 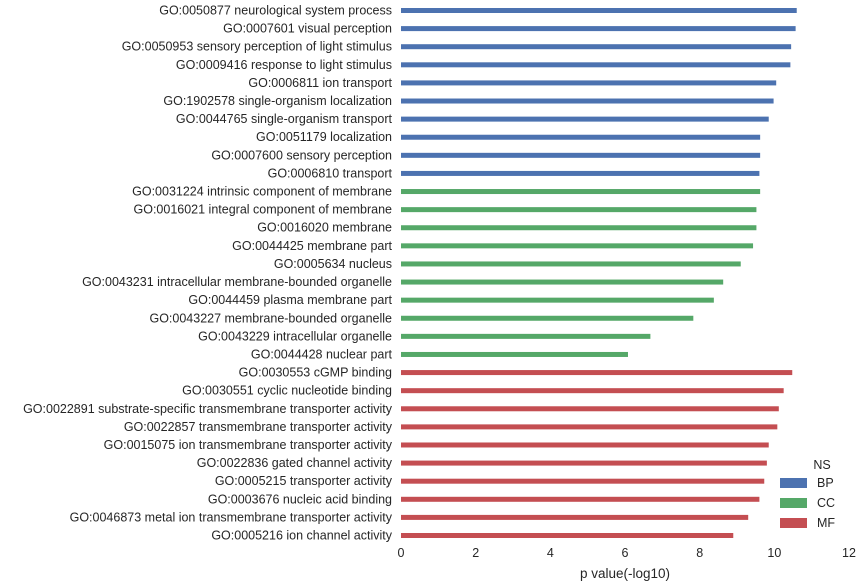 What do you see at coordinates (324, 228) in the screenshot?
I see `category-label: GO:0016020 membrane` at bounding box center [324, 228].